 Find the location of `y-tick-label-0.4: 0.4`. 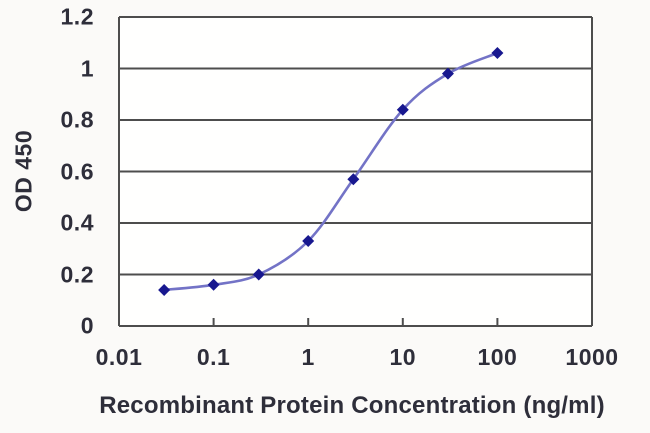

y-tick-label-0.4: 0.4 is located at coordinates (77, 222).